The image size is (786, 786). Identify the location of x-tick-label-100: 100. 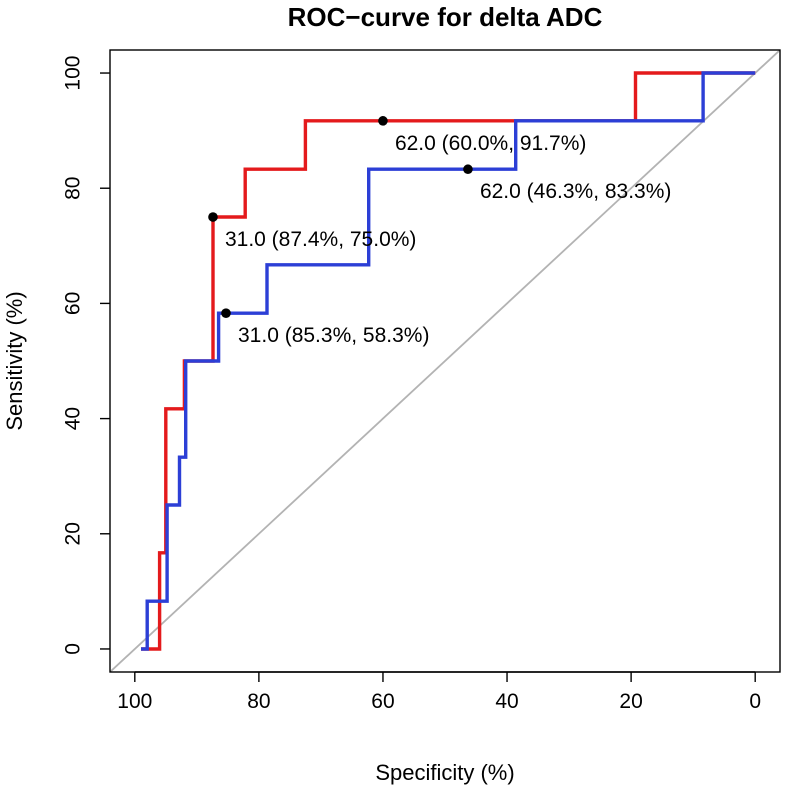
(134, 701).